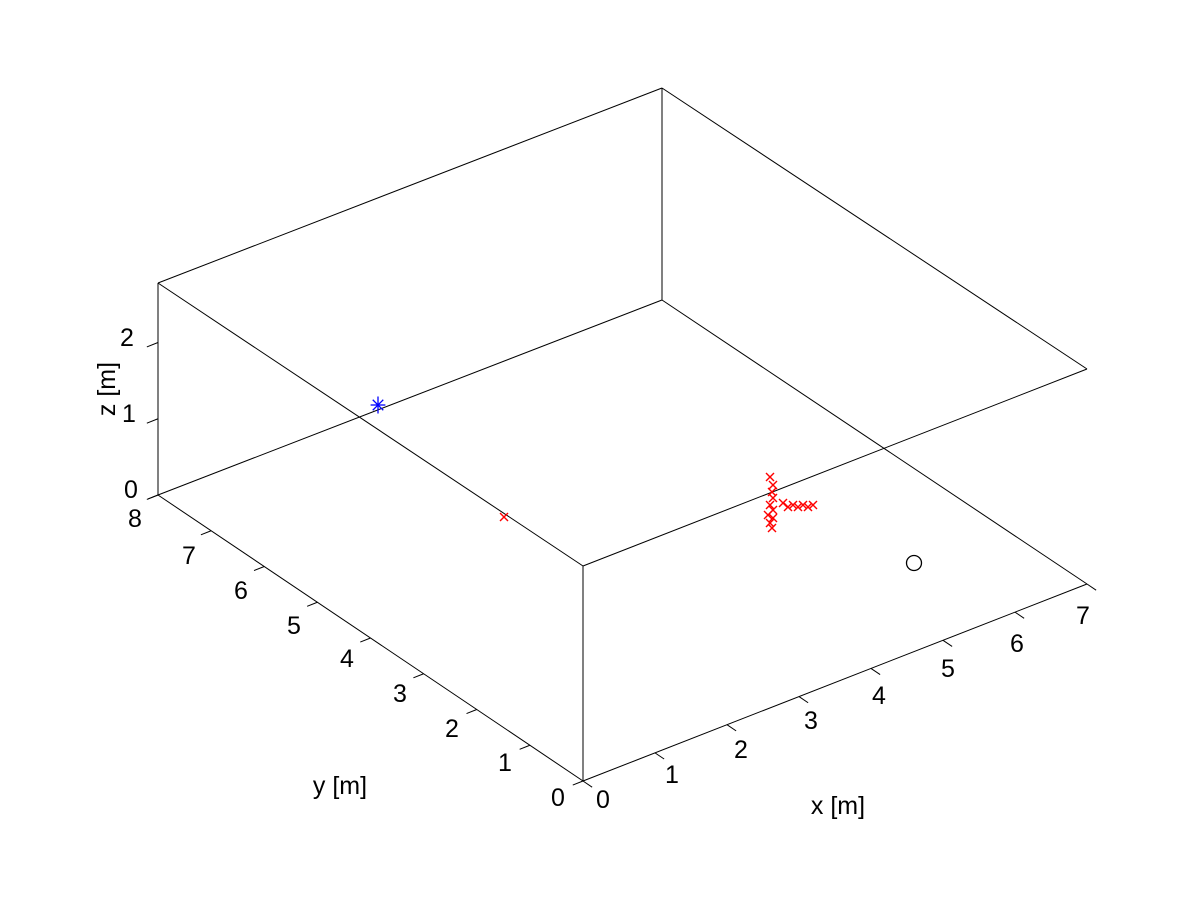 The height and width of the screenshot is (901, 1201). What do you see at coordinates (672, 775) in the screenshot?
I see `x-axis-tick-label: 1` at bounding box center [672, 775].